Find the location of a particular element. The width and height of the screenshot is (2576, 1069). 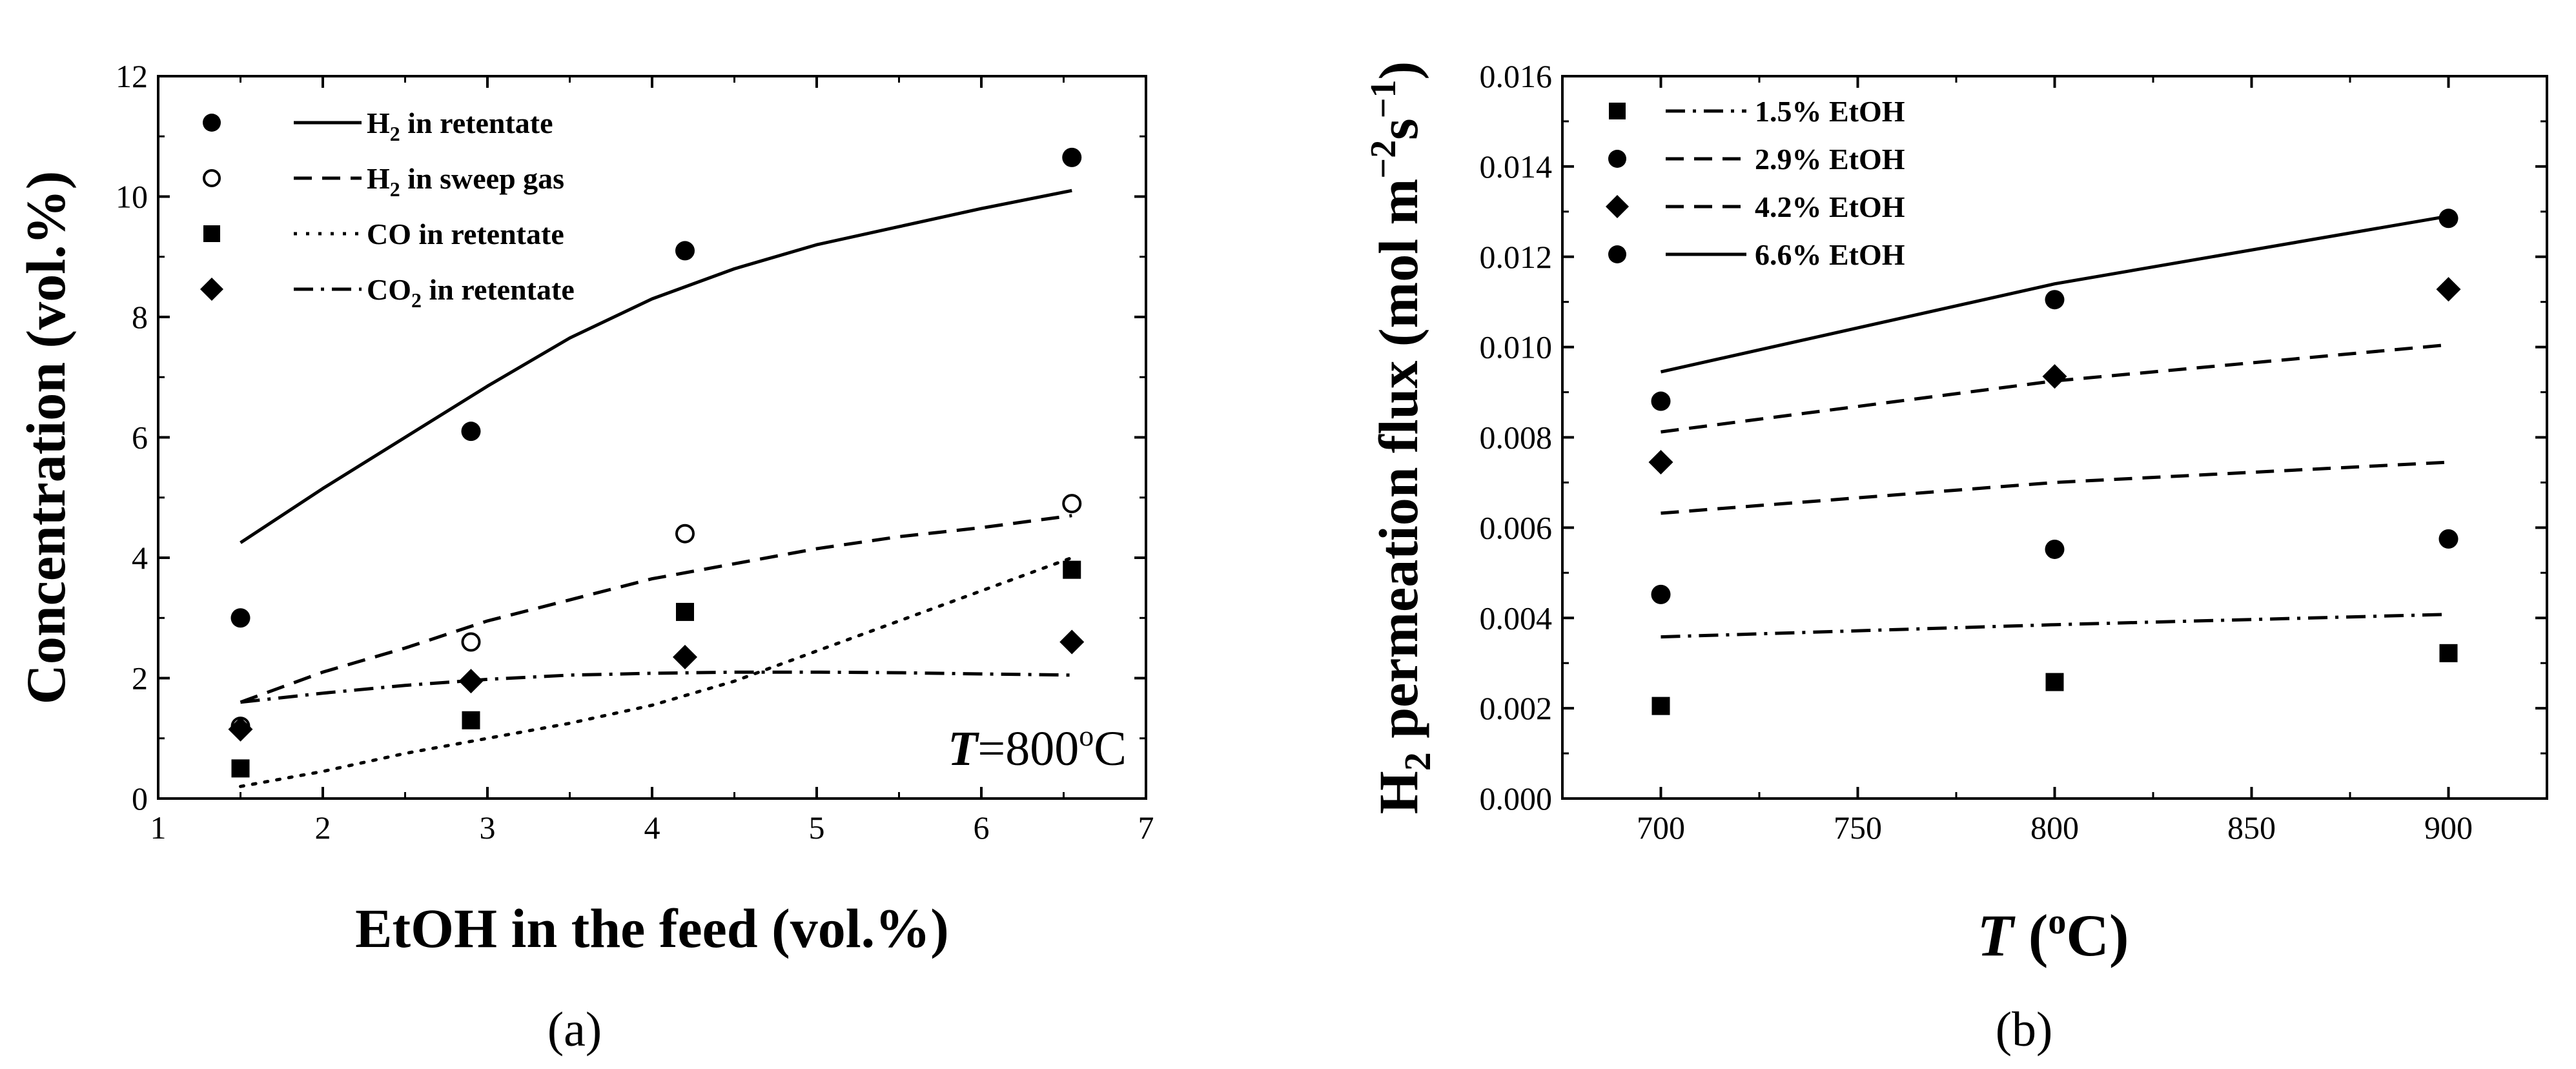

legend-label-base: CO is located at coordinates (389, 289).